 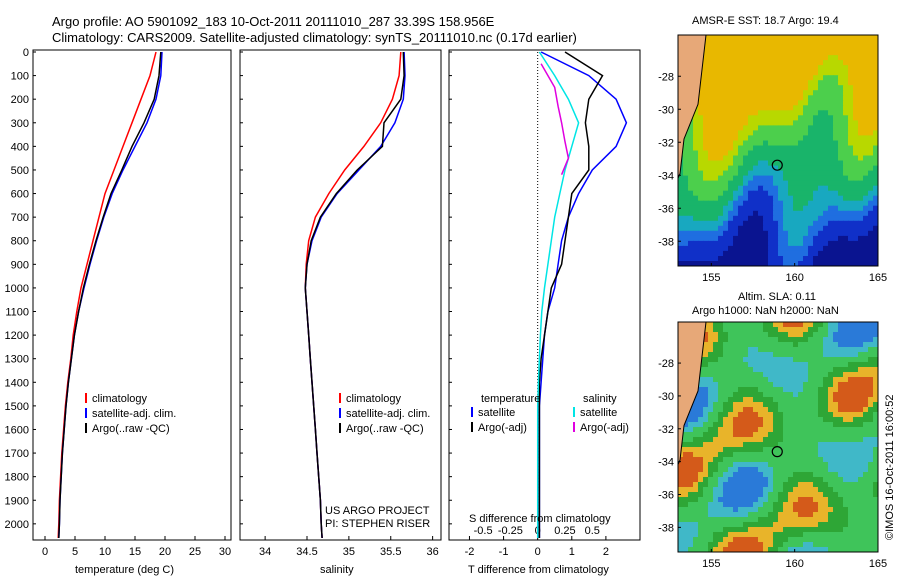 I want to click on x2tick-label: -0.25, so click(x=510, y=531).